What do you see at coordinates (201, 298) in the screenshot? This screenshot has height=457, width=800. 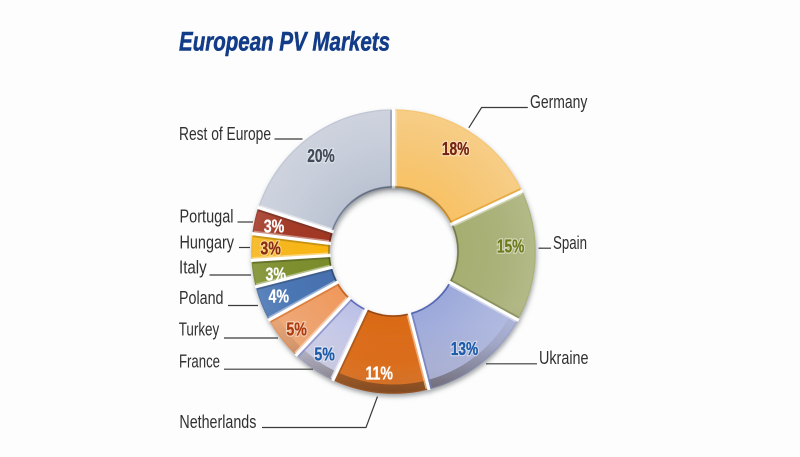 I see `svg-text: Poland` at bounding box center [201, 298].